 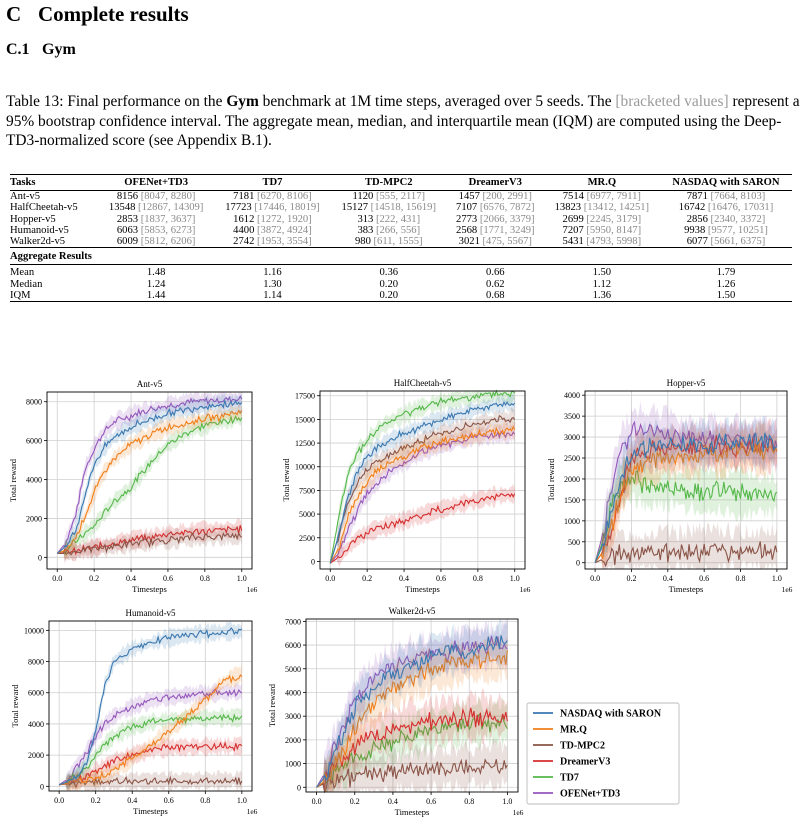 What do you see at coordinates (34, 630) in the screenshot?
I see `y-tick-label: 10000` at bounding box center [34, 630].